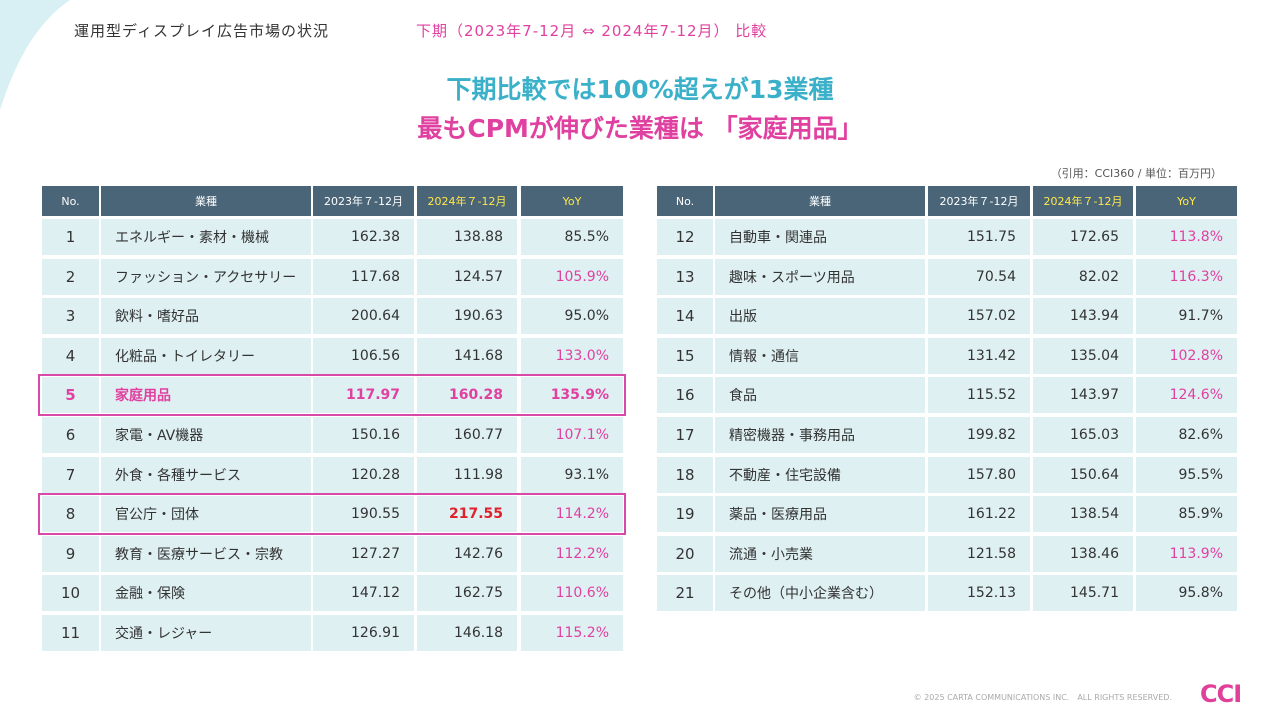 The image size is (1280, 720). I want to click on table-cell: 126.91, so click(363, 633).